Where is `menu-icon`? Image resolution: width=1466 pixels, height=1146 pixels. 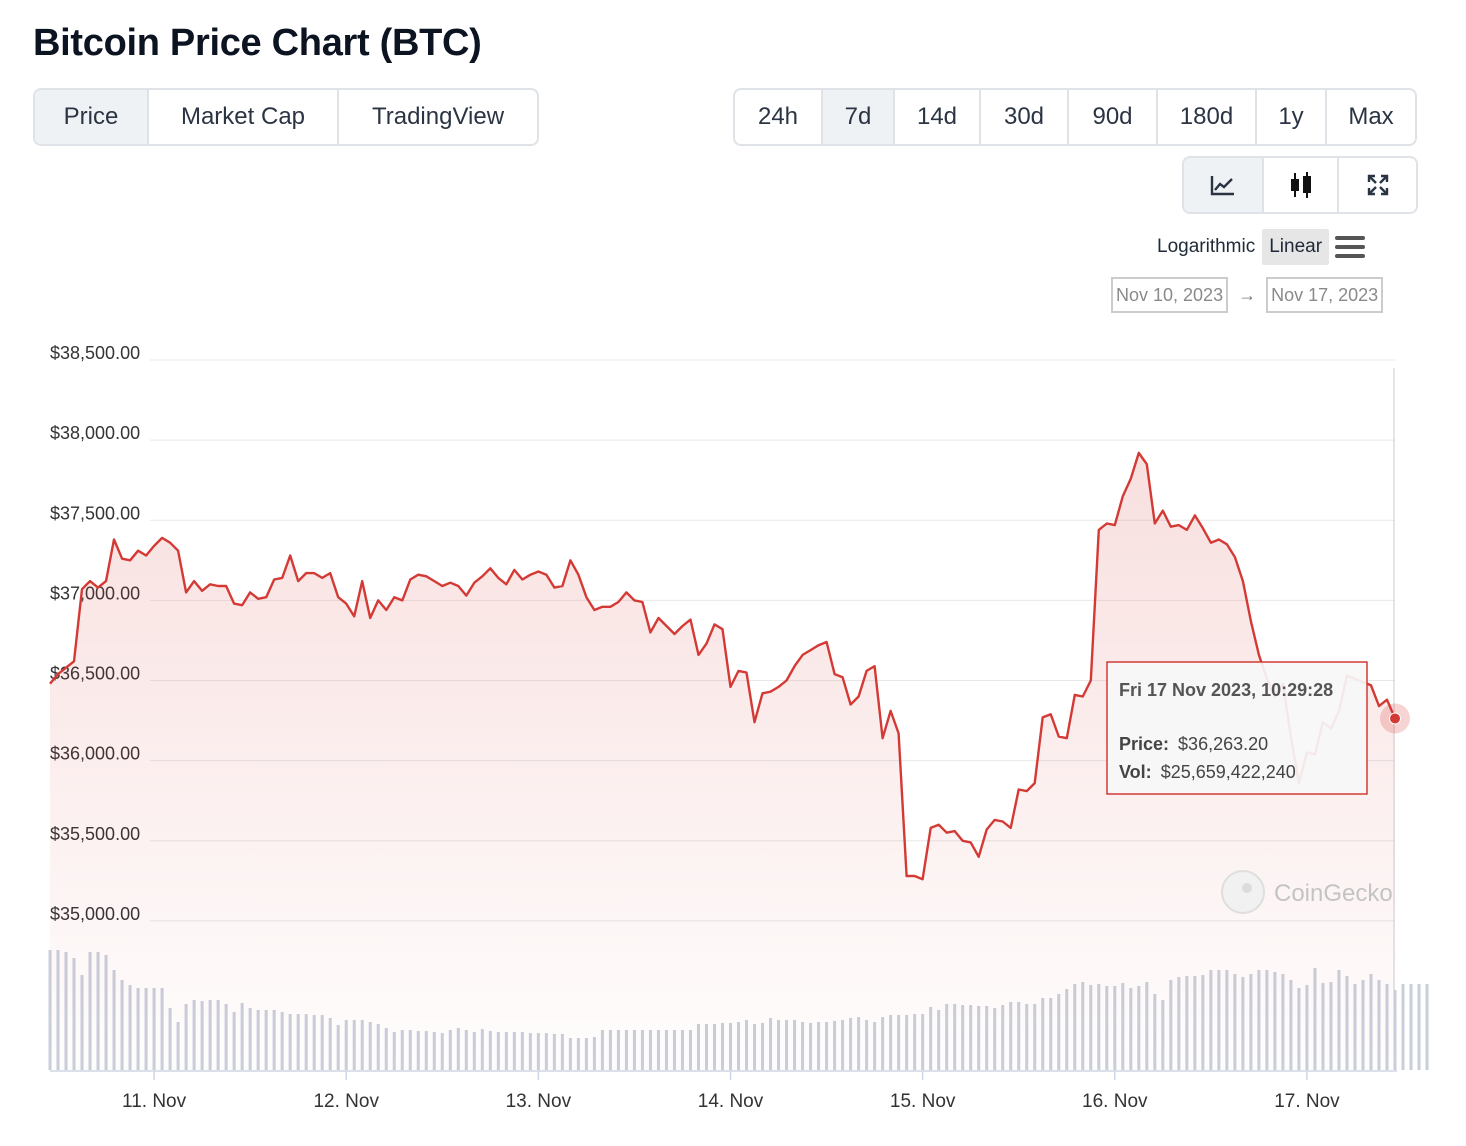
menu-icon is located at coordinates (1352, 247).